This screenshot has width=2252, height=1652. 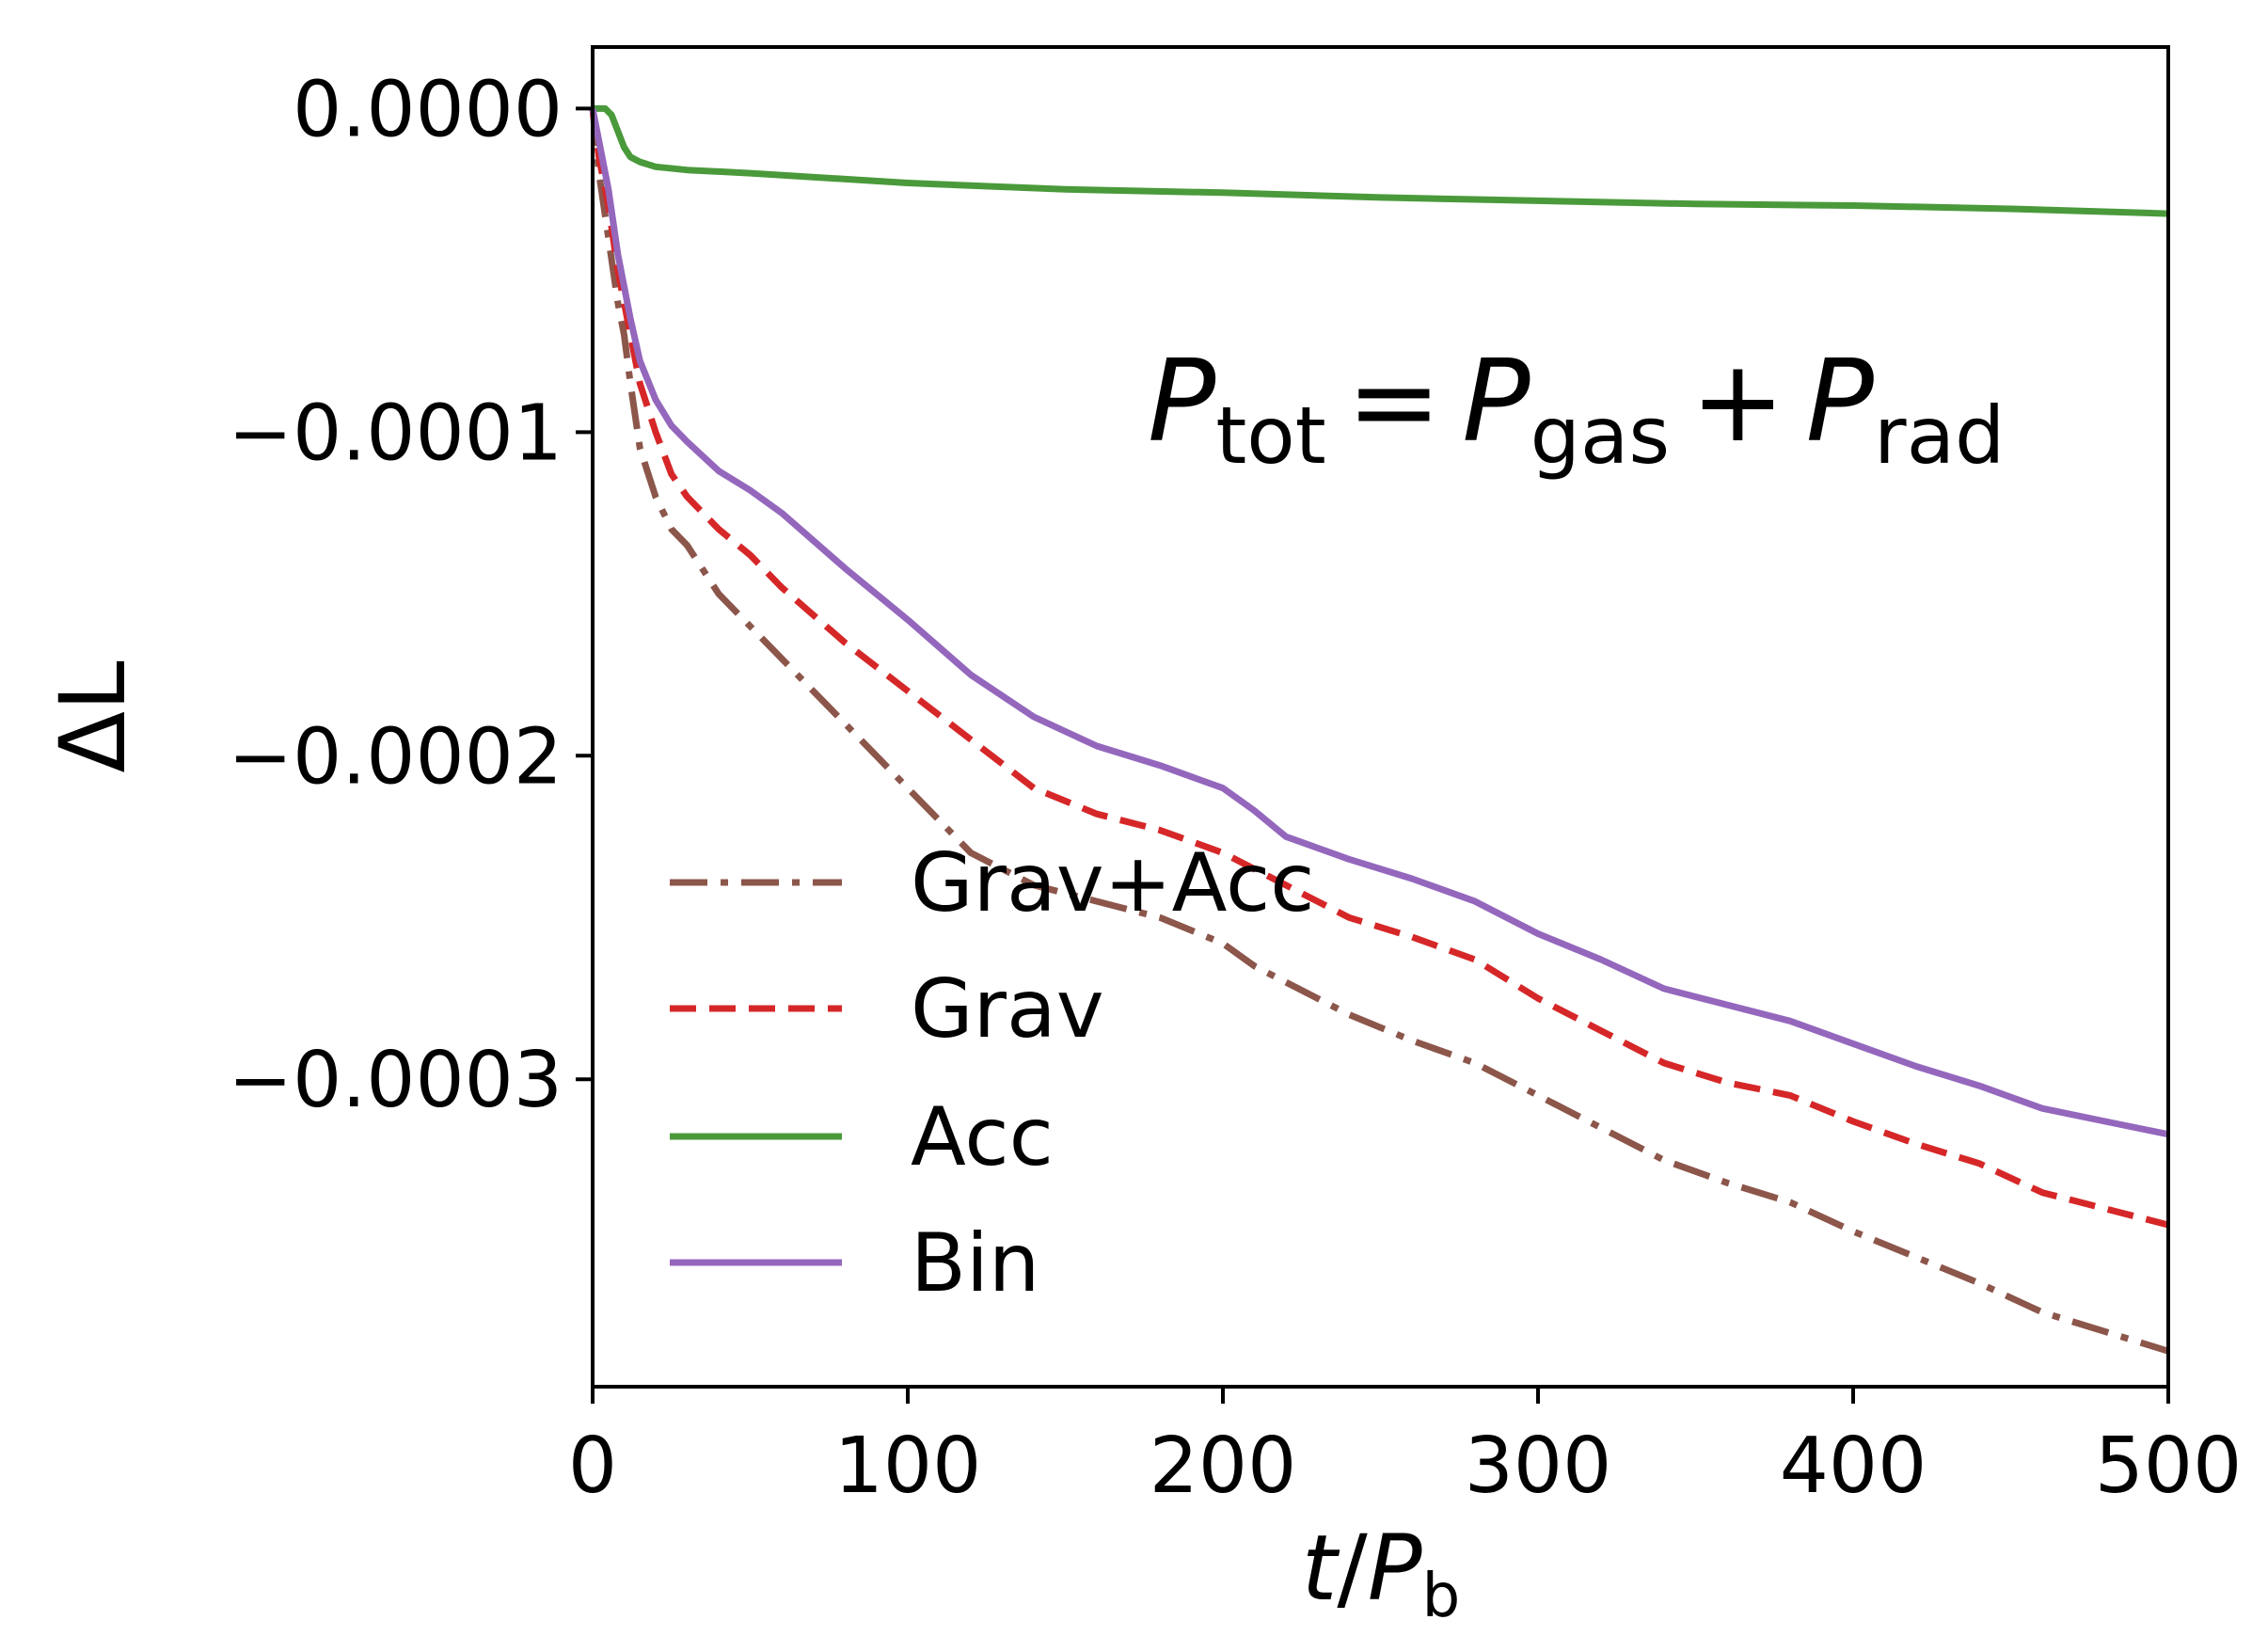 I want to click on x-tick-label: 400, so click(x=1853, y=1466).